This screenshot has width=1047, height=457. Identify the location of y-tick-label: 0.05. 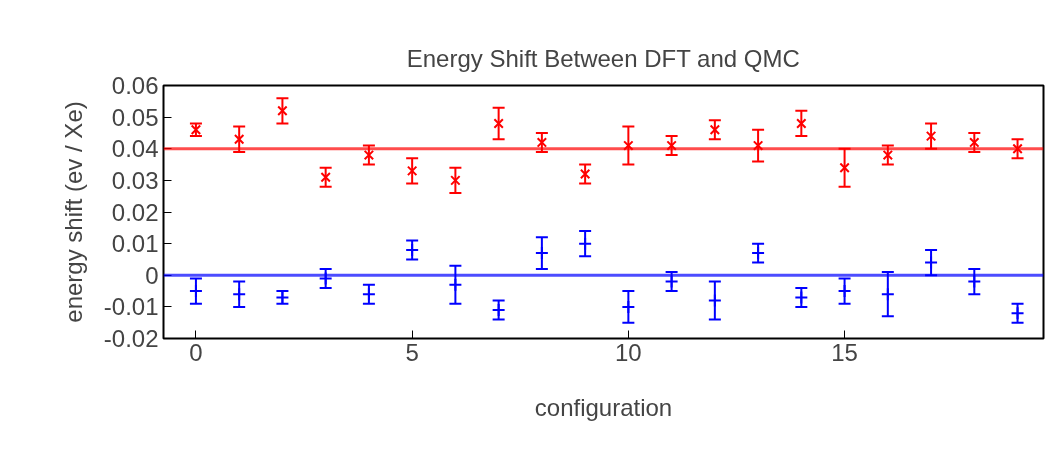
(135, 117).